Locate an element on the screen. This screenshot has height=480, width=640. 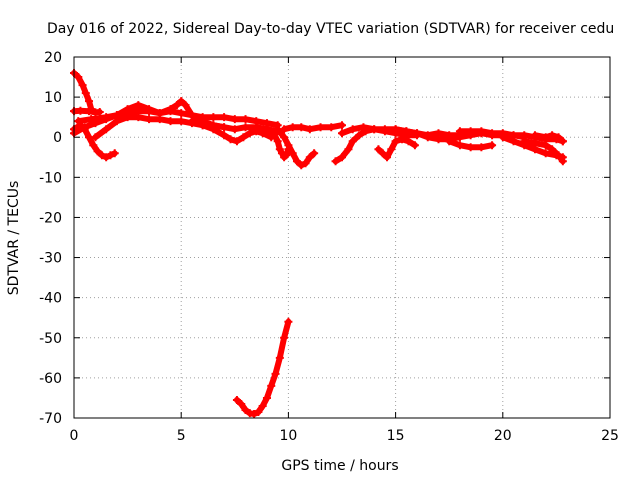
x-tick-label: 0 is located at coordinates (74, 436).